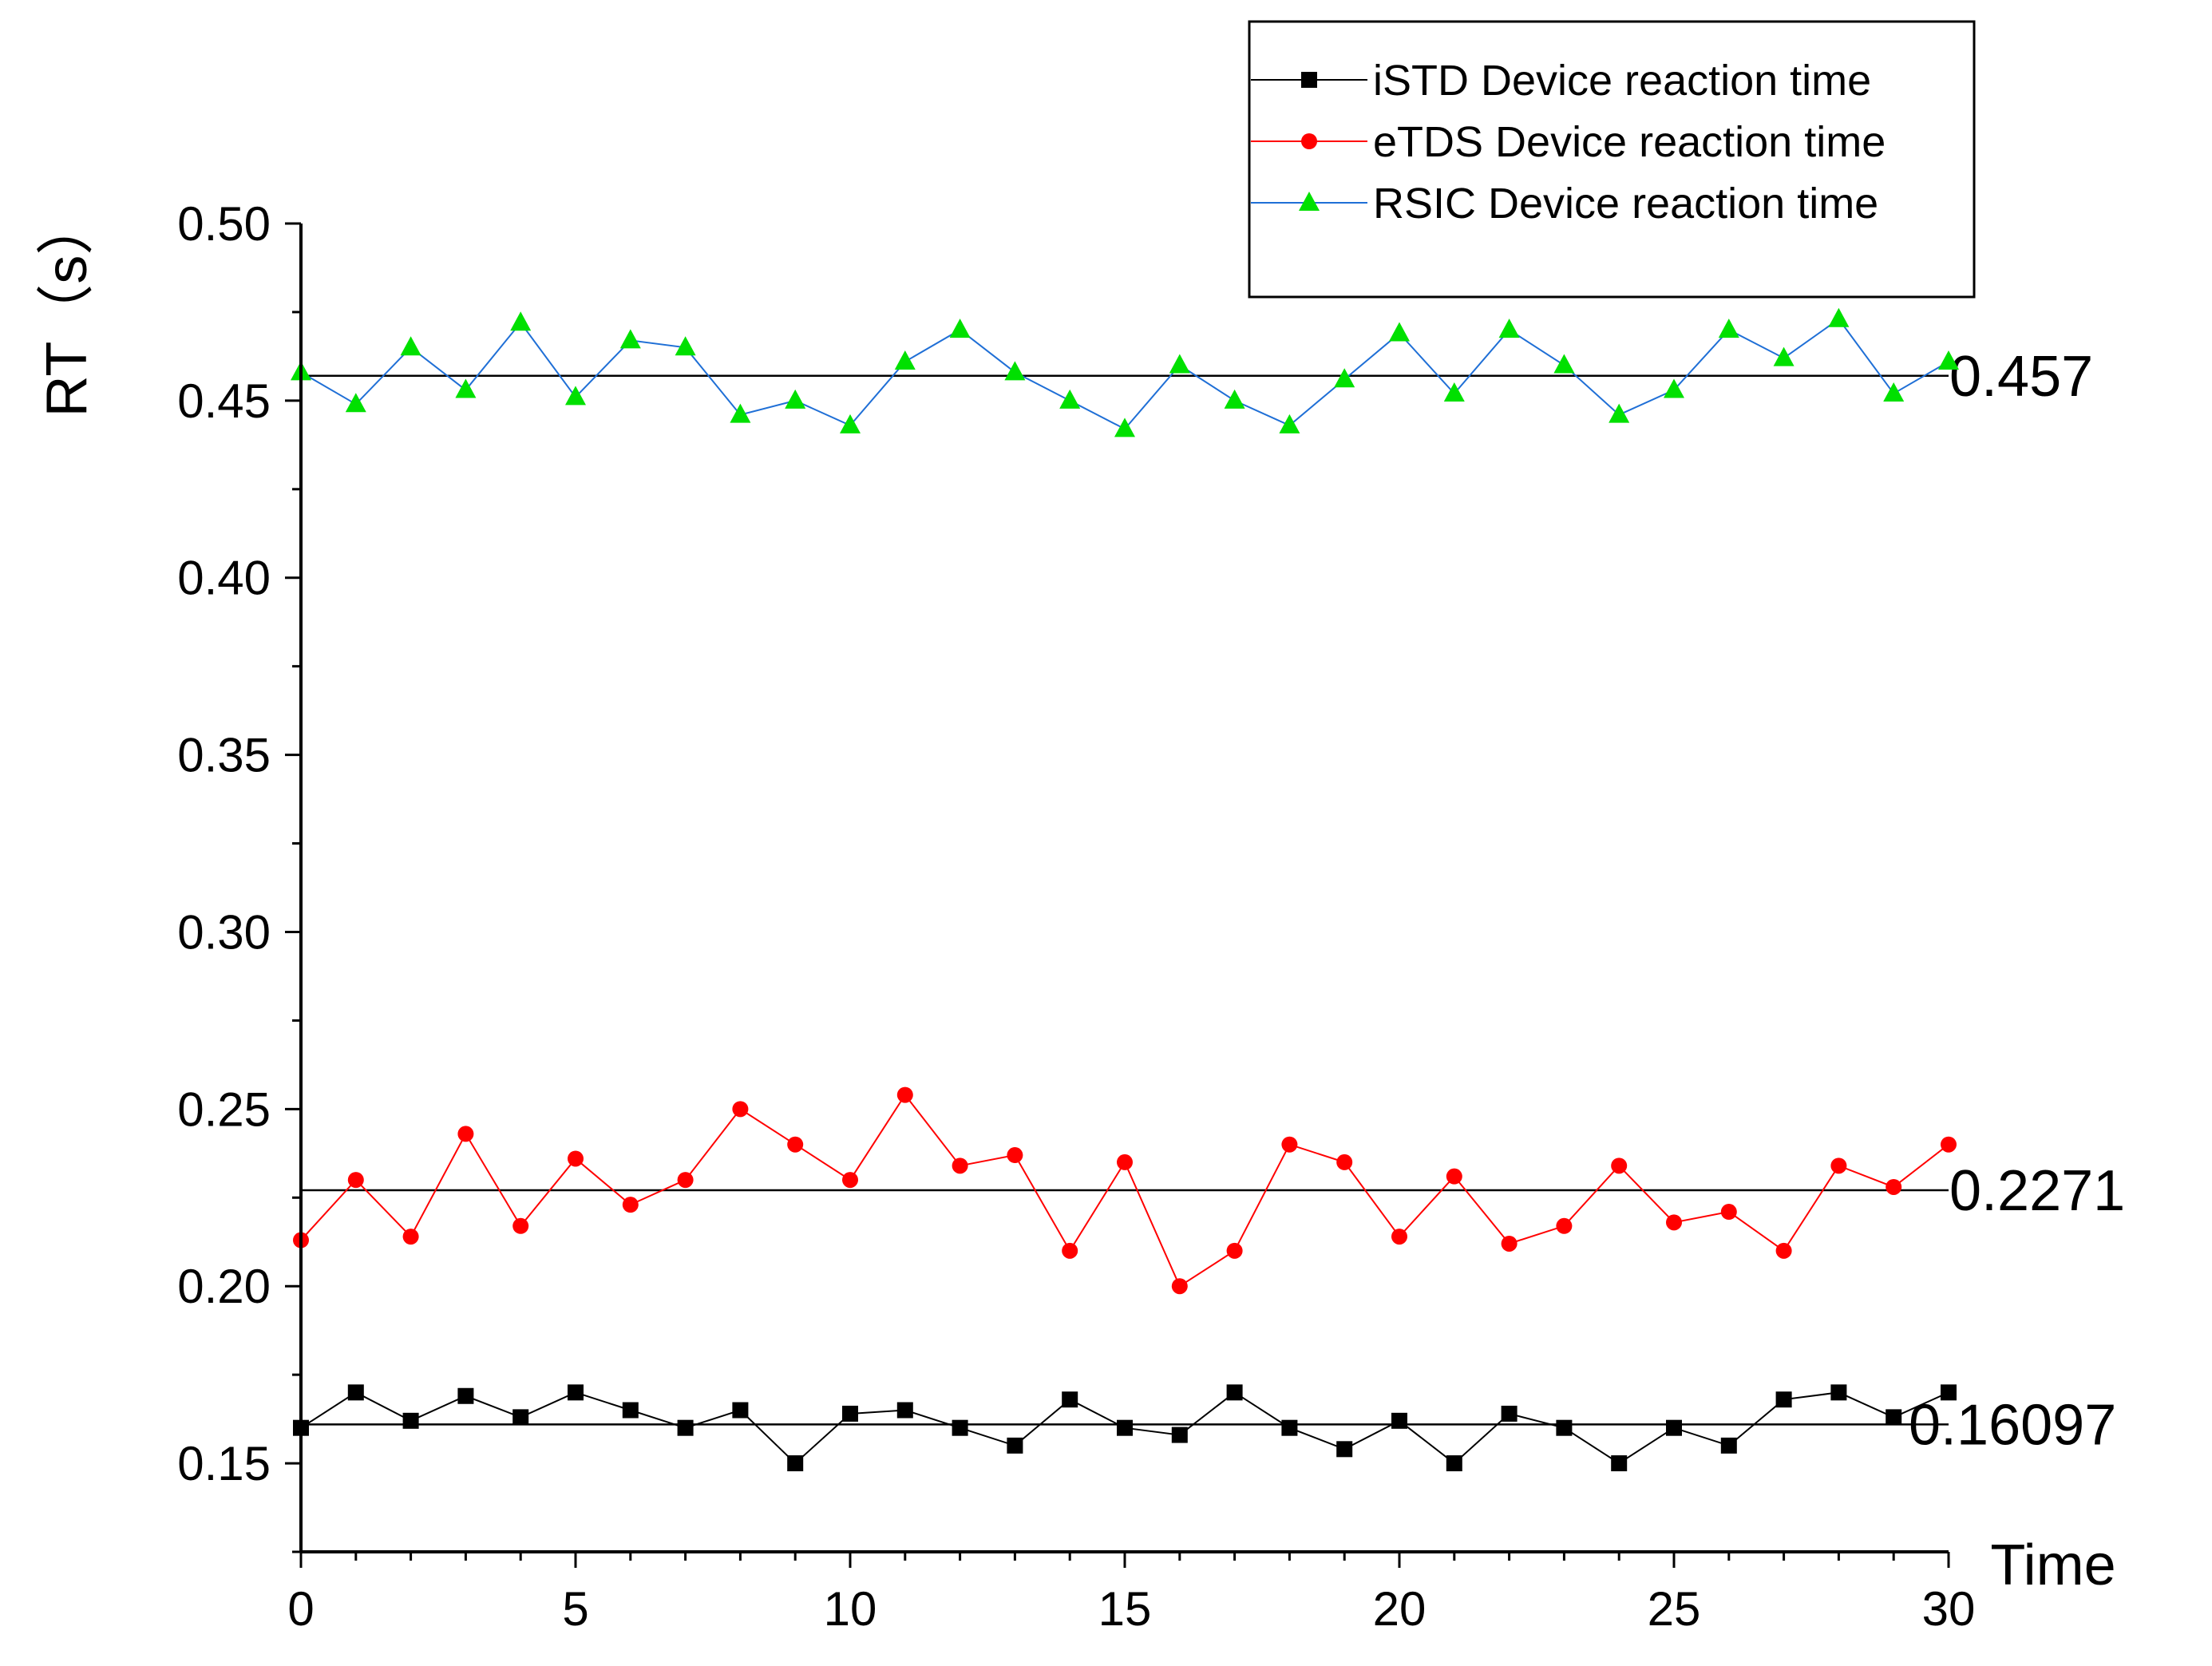 This screenshot has width=2212, height=1666. Describe the element at coordinates (850, 1609) in the screenshot. I see `x-tick-label: 10` at that location.